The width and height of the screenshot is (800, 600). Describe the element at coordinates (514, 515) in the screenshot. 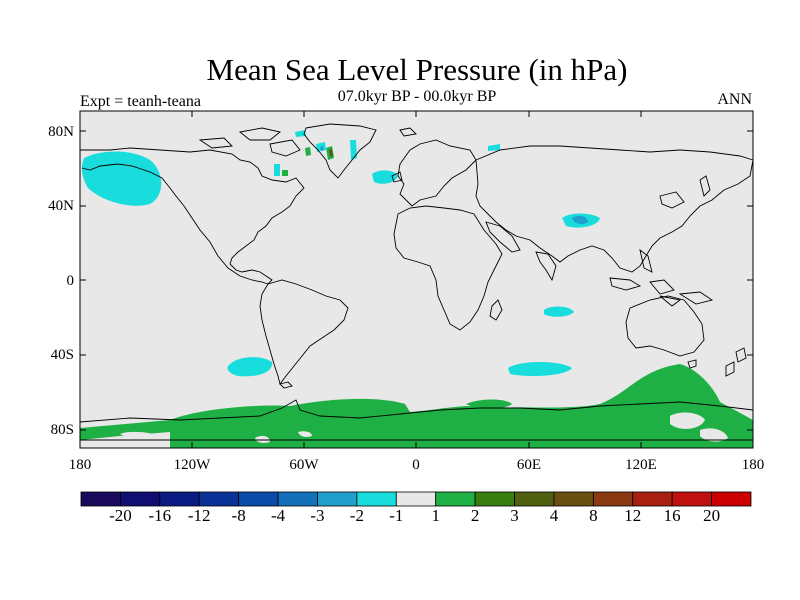

I see `colorbar-label: 3` at that location.